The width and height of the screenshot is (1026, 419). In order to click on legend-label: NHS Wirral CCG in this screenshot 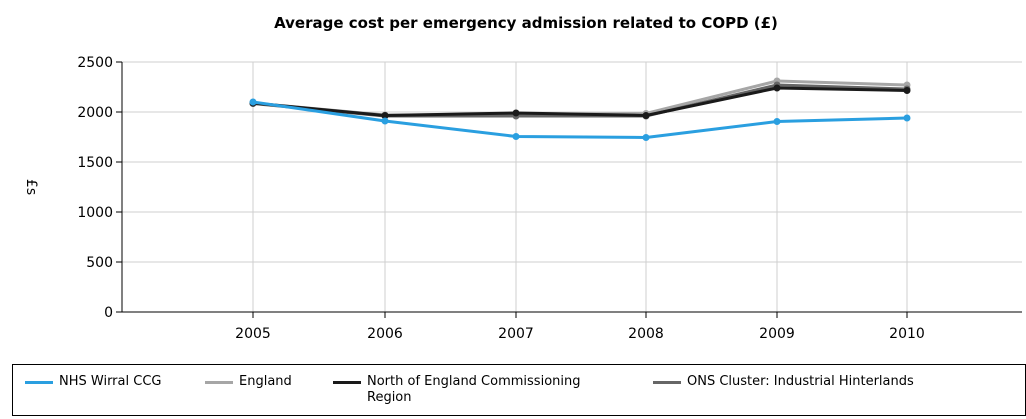, I will do `click(110, 381)`.